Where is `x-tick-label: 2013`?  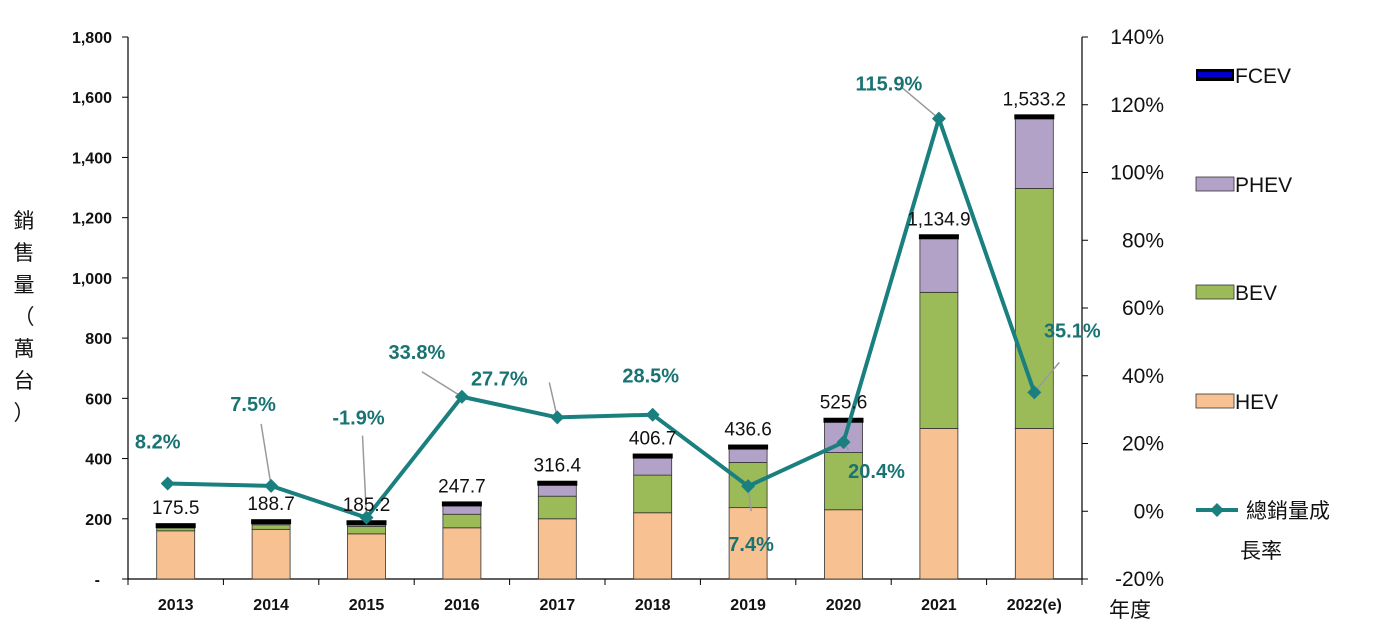 x-tick-label: 2013 is located at coordinates (176, 605).